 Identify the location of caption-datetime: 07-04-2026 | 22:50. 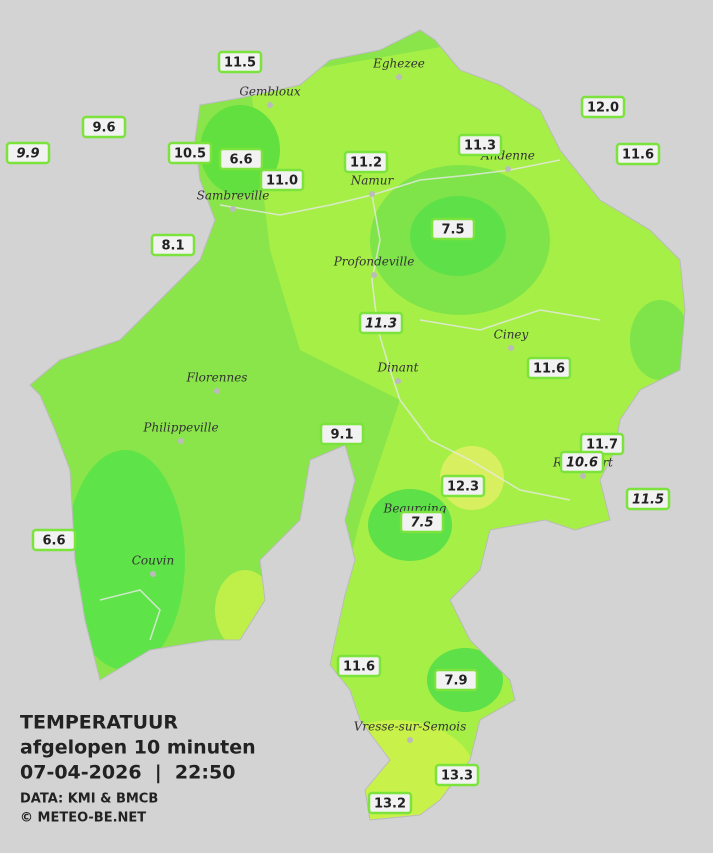
(127, 773).